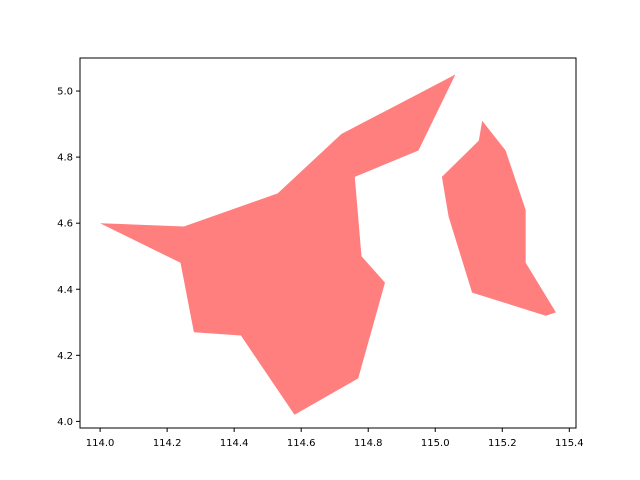 The width and height of the screenshot is (640, 480). I want to click on x-tick-label: 115.2, so click(502, 443).